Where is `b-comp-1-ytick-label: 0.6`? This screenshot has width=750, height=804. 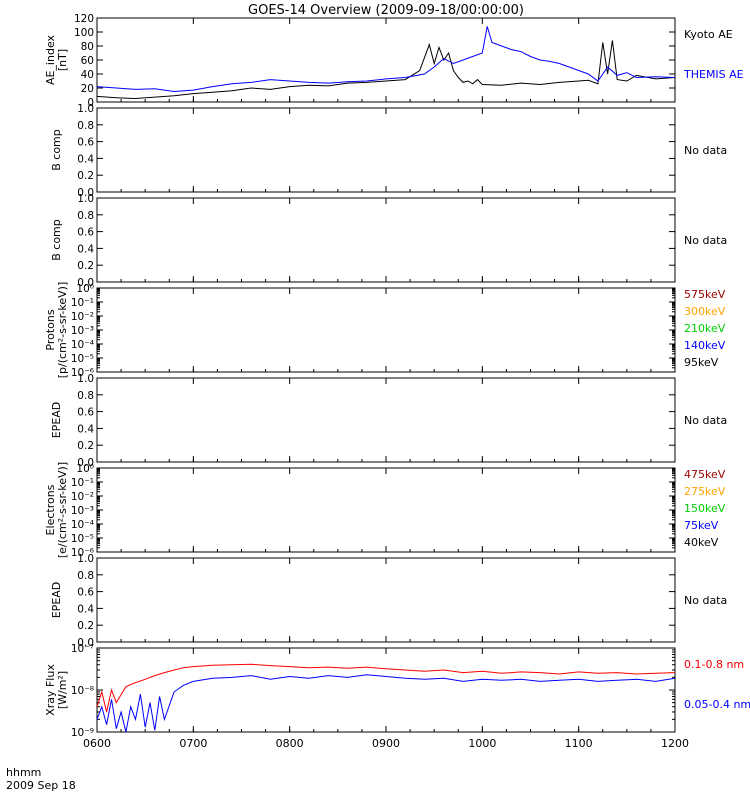 b-comp-1-ytick-label: 0.6 is located at coordinates (85, 143).